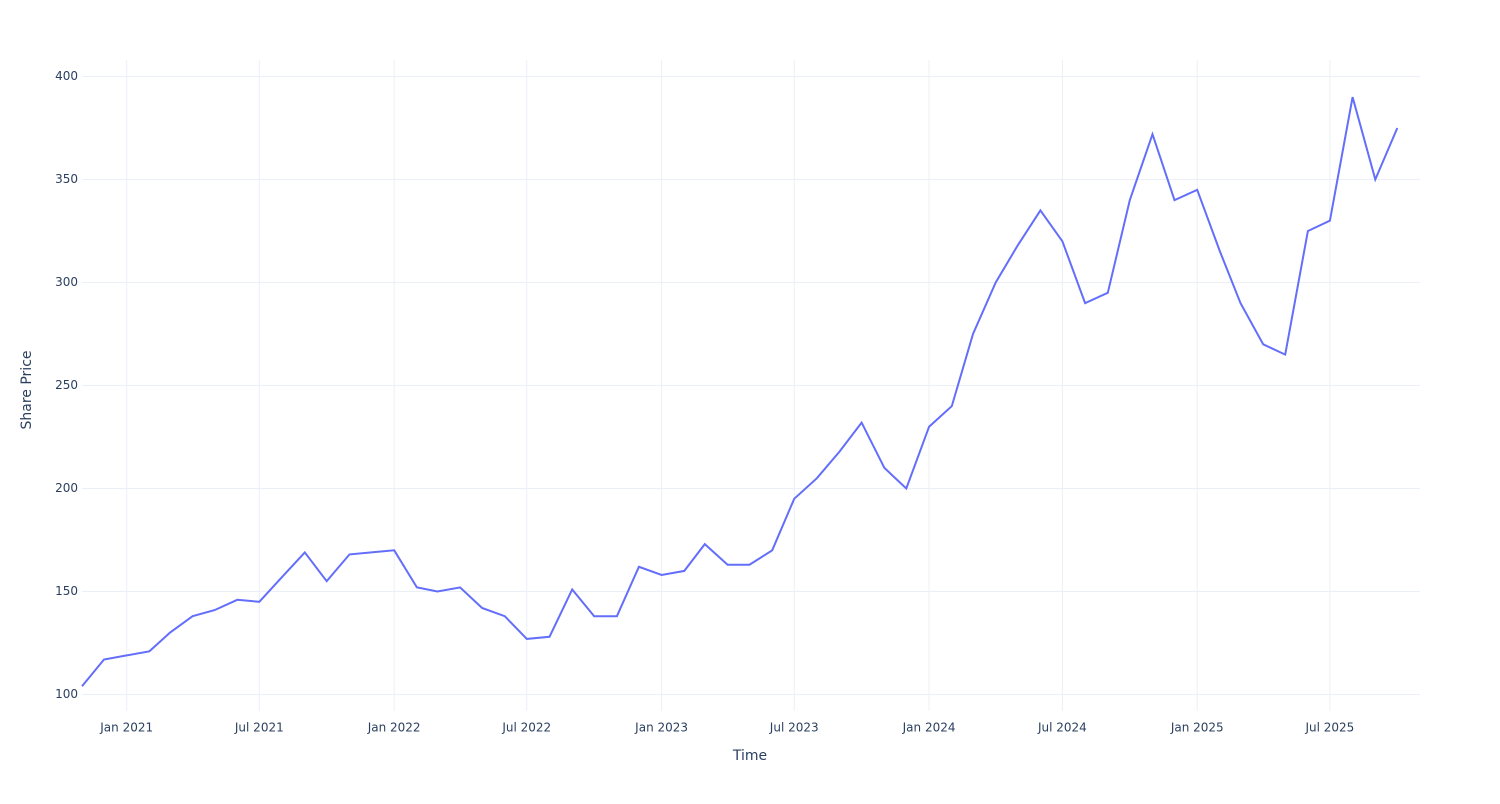  I want to click on y-tick-label: 100, so click(66, 694).